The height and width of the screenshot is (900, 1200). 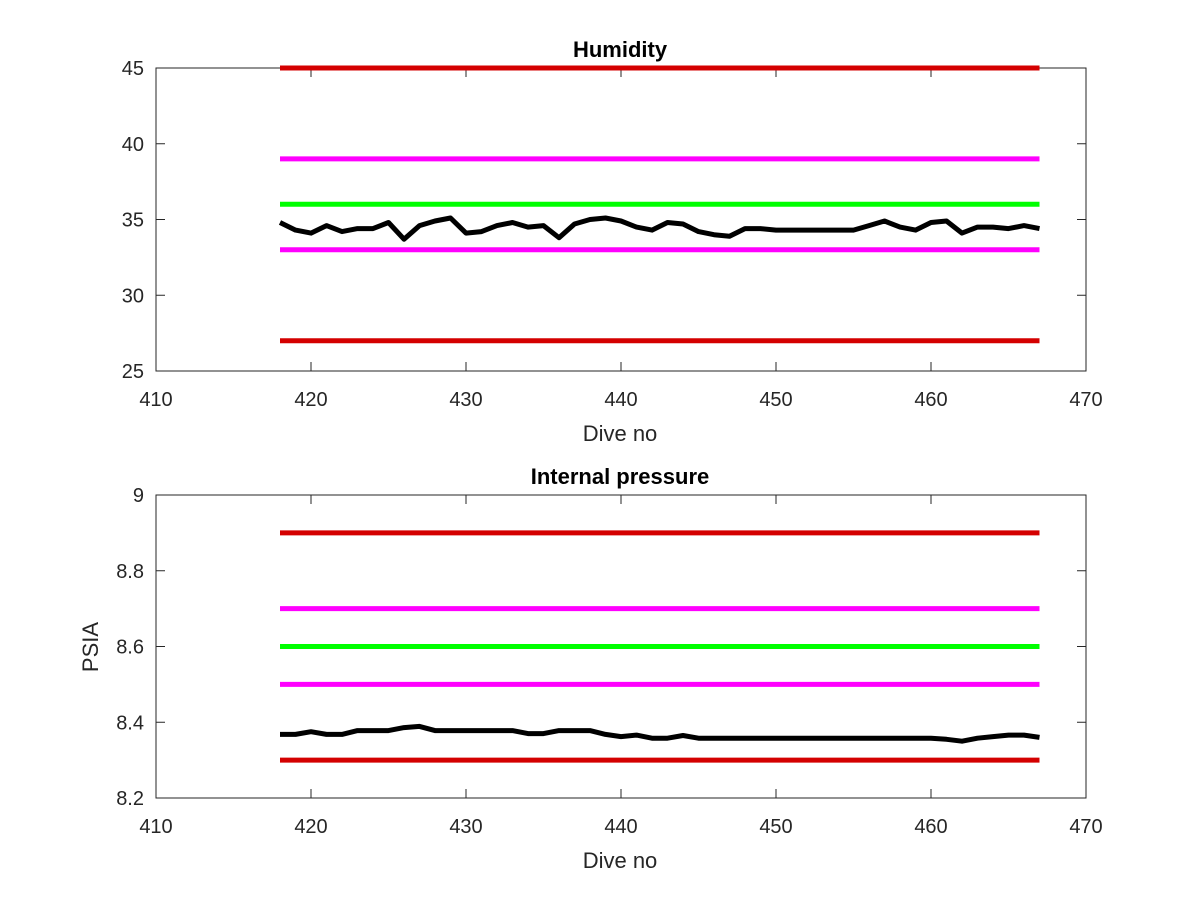 I want to click on internal-pressure-x-tick-label: 460, so click(x=930, y=827).